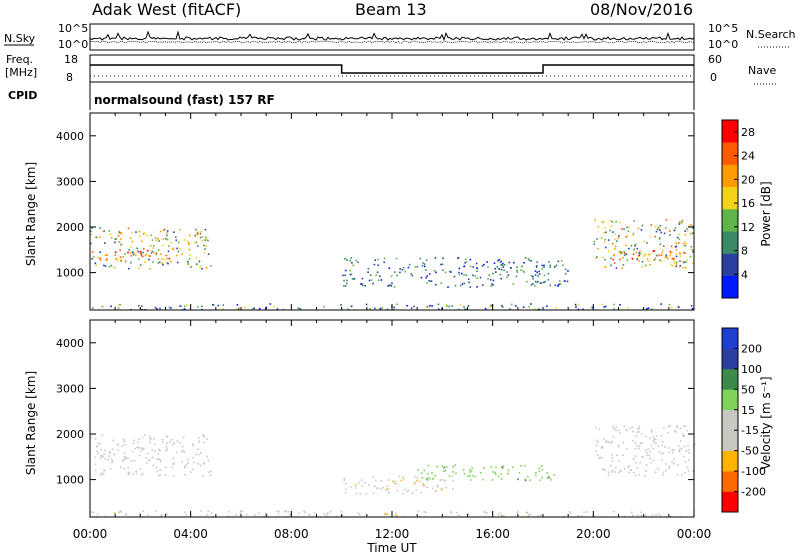 Image resolution: width=800 pixels, height=554 pixels. I want to click on colorbar-tick-label: 12, so click(748, 227).